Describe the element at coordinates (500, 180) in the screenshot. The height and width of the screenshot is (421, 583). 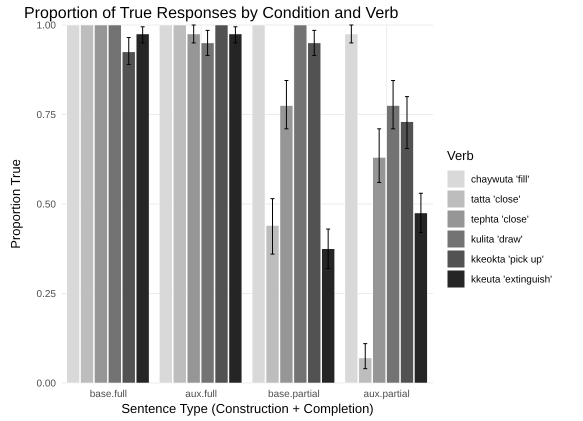
I see `legend-label: chaywuta 'fill'` at that location.